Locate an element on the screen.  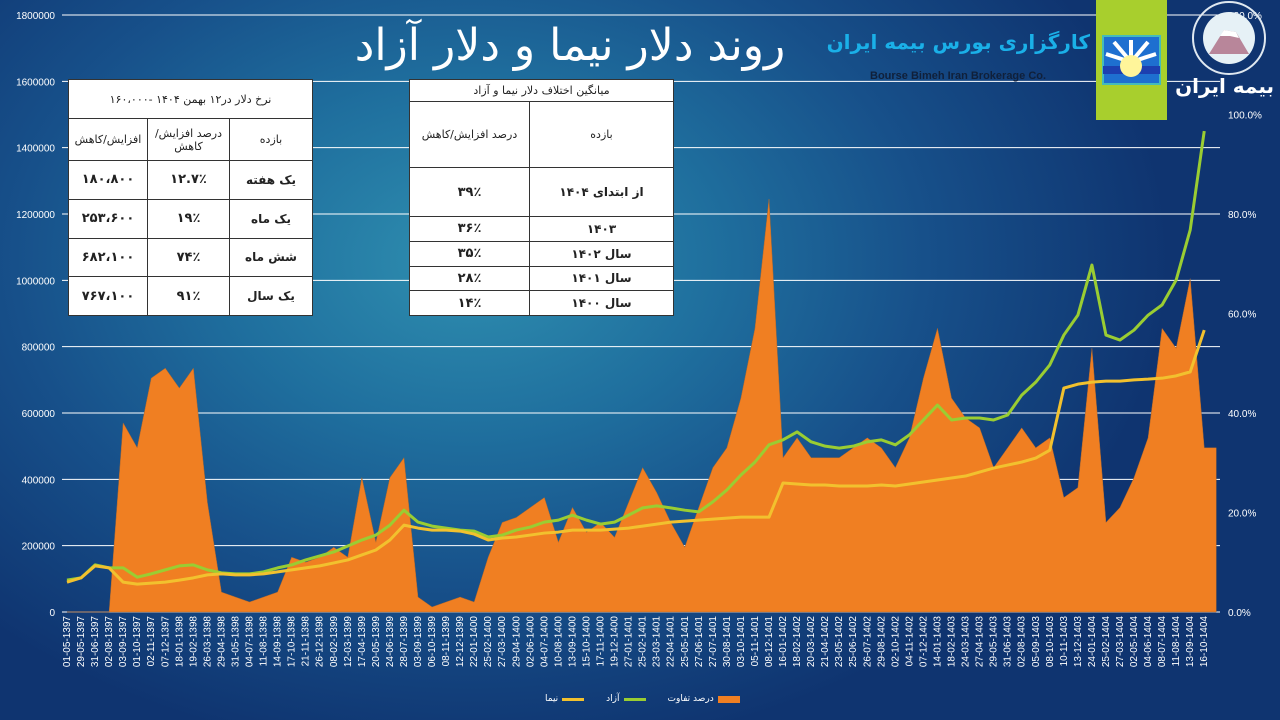
y-tick-label: 0 is located at coordinates (52, 613).